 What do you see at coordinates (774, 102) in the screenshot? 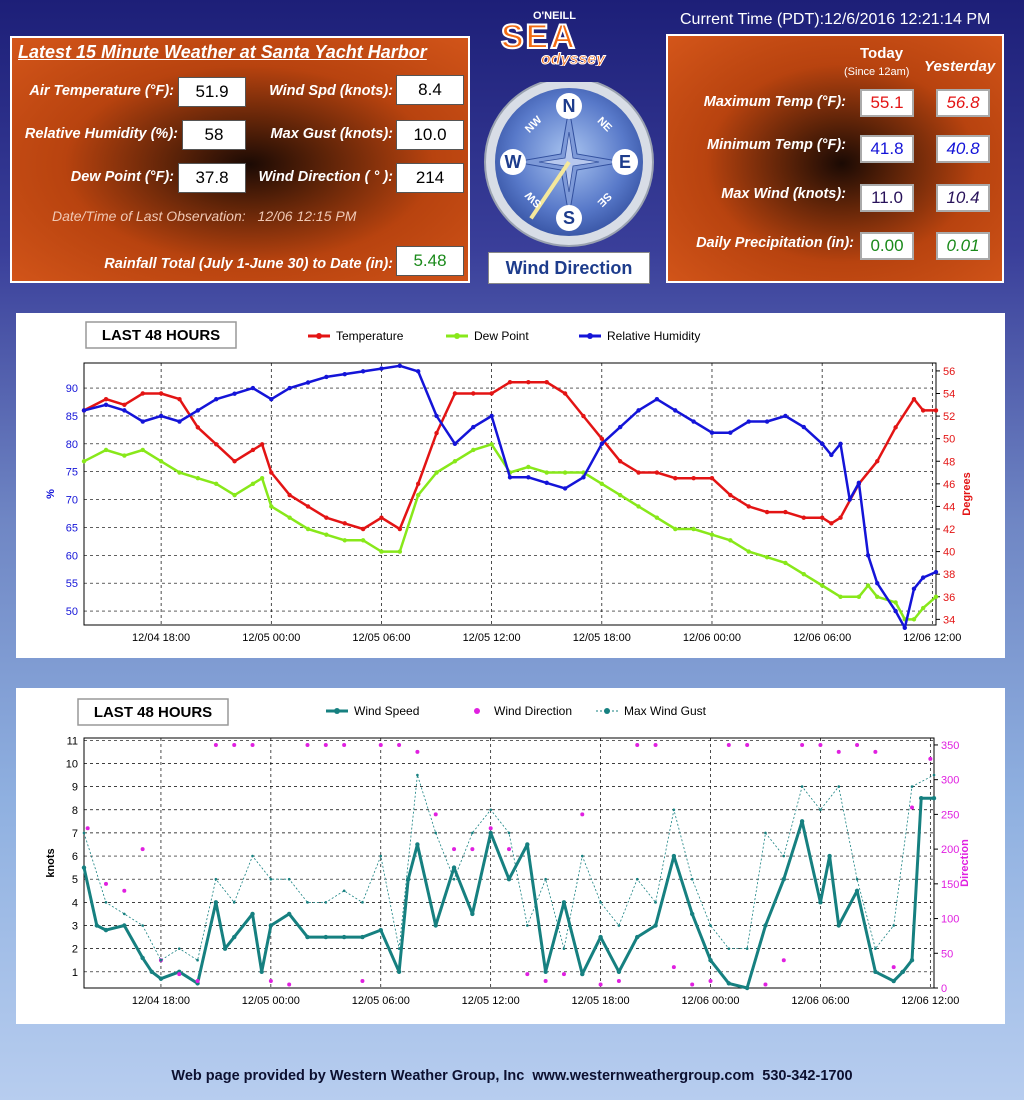
I see `max-temp-label: Maximum Temp (°F):` at bounding box center [774, 102].